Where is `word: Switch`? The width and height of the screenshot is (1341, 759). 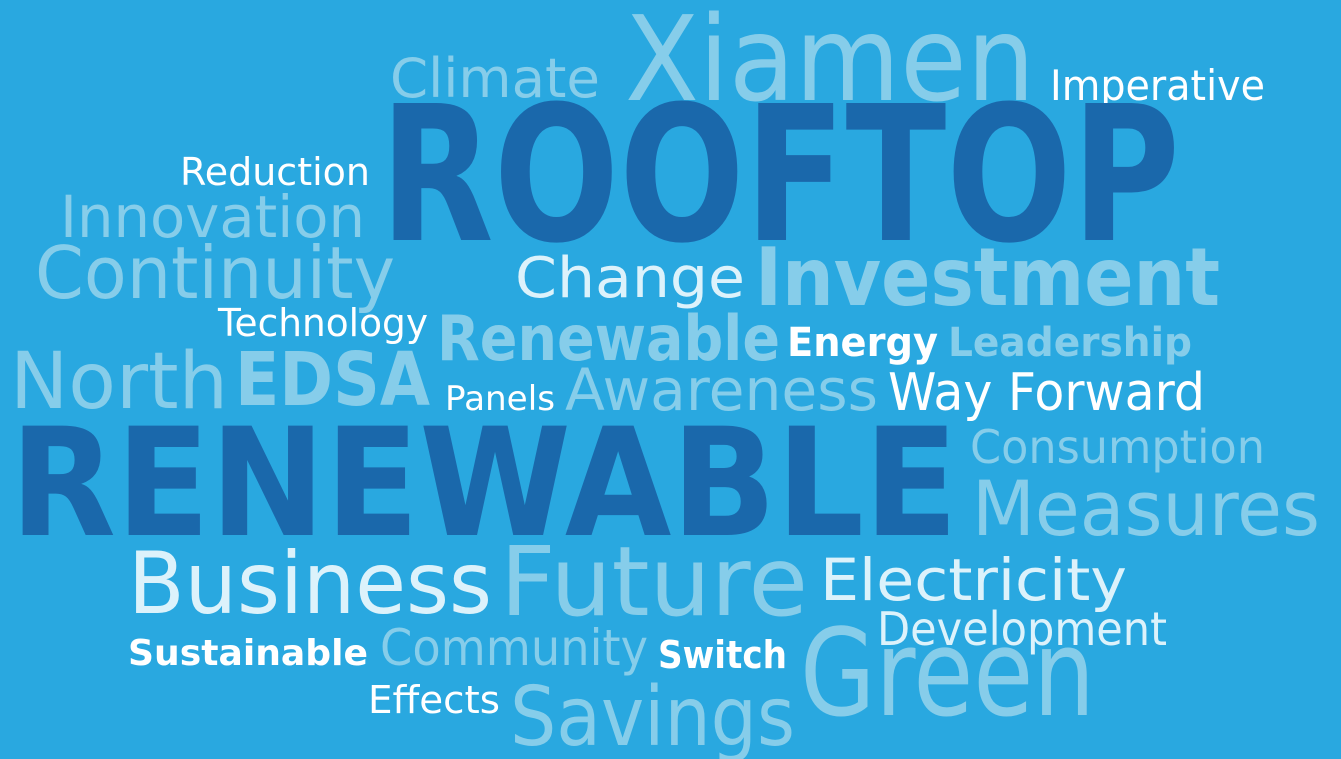
word: Switch is located at coordinates (722, 655).